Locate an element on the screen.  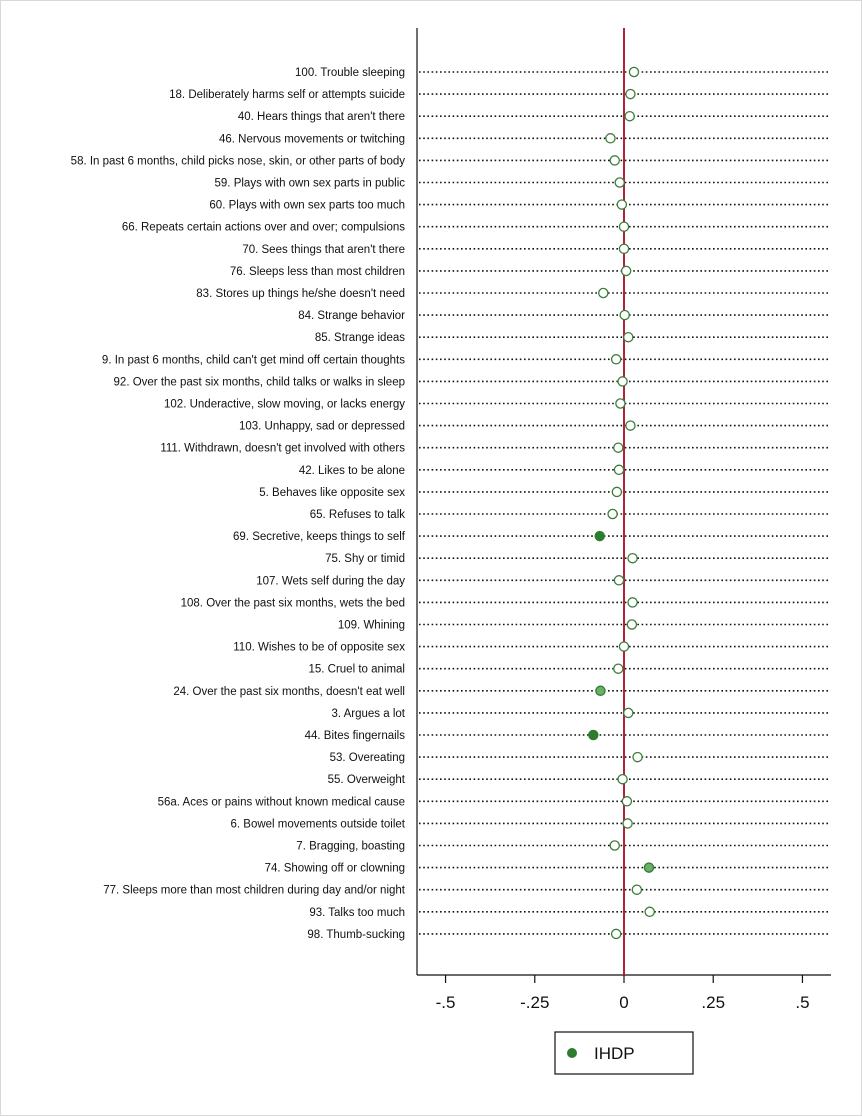
item-label: 44. Bites fingernails is located at coordinates (355, 736).